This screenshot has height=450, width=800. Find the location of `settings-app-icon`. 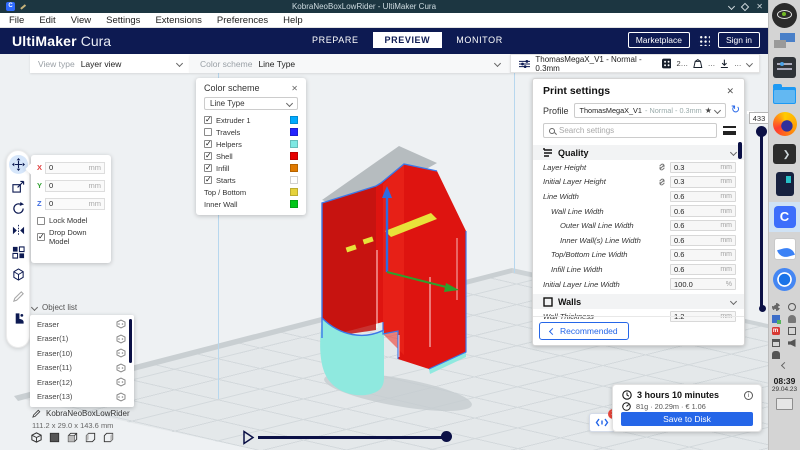

settings-app-icon is located at coordinates (784, 67).